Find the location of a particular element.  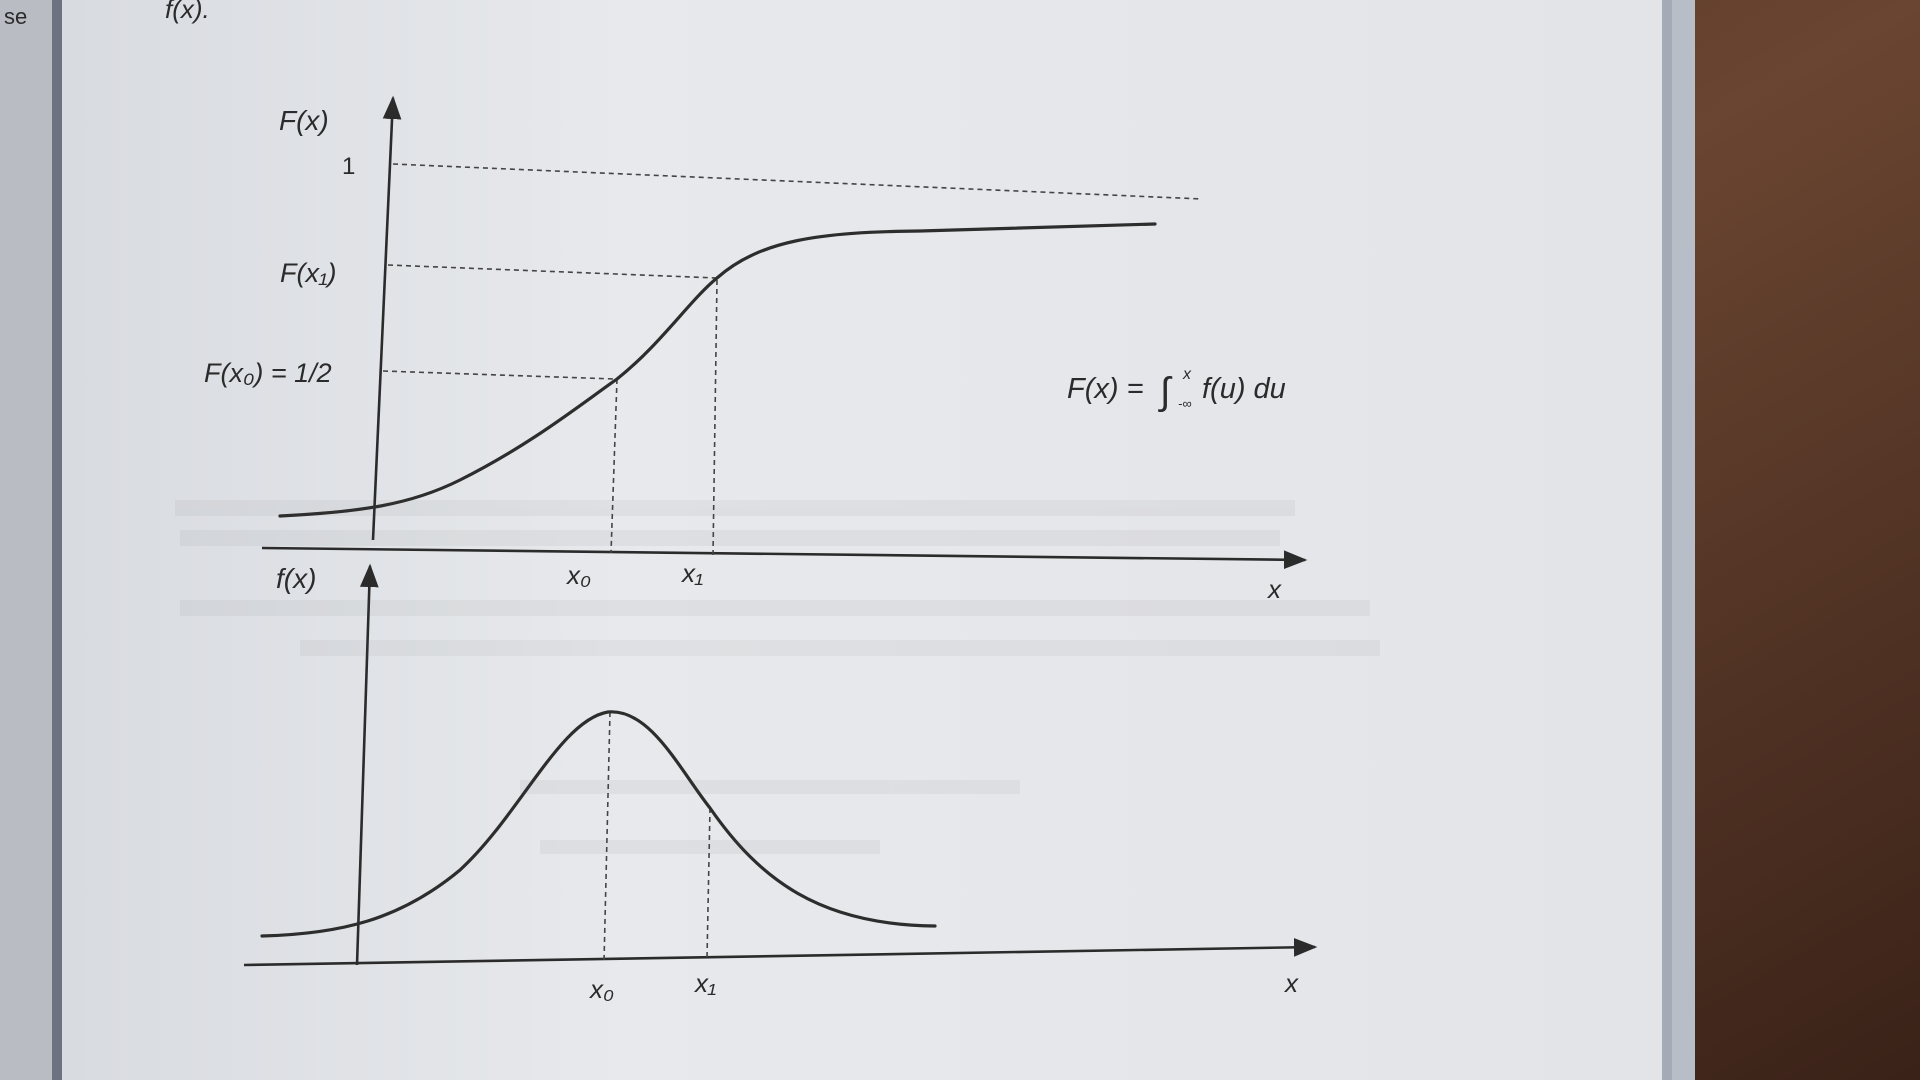

pdf-x0-drop is located at coordinates (607, 837).